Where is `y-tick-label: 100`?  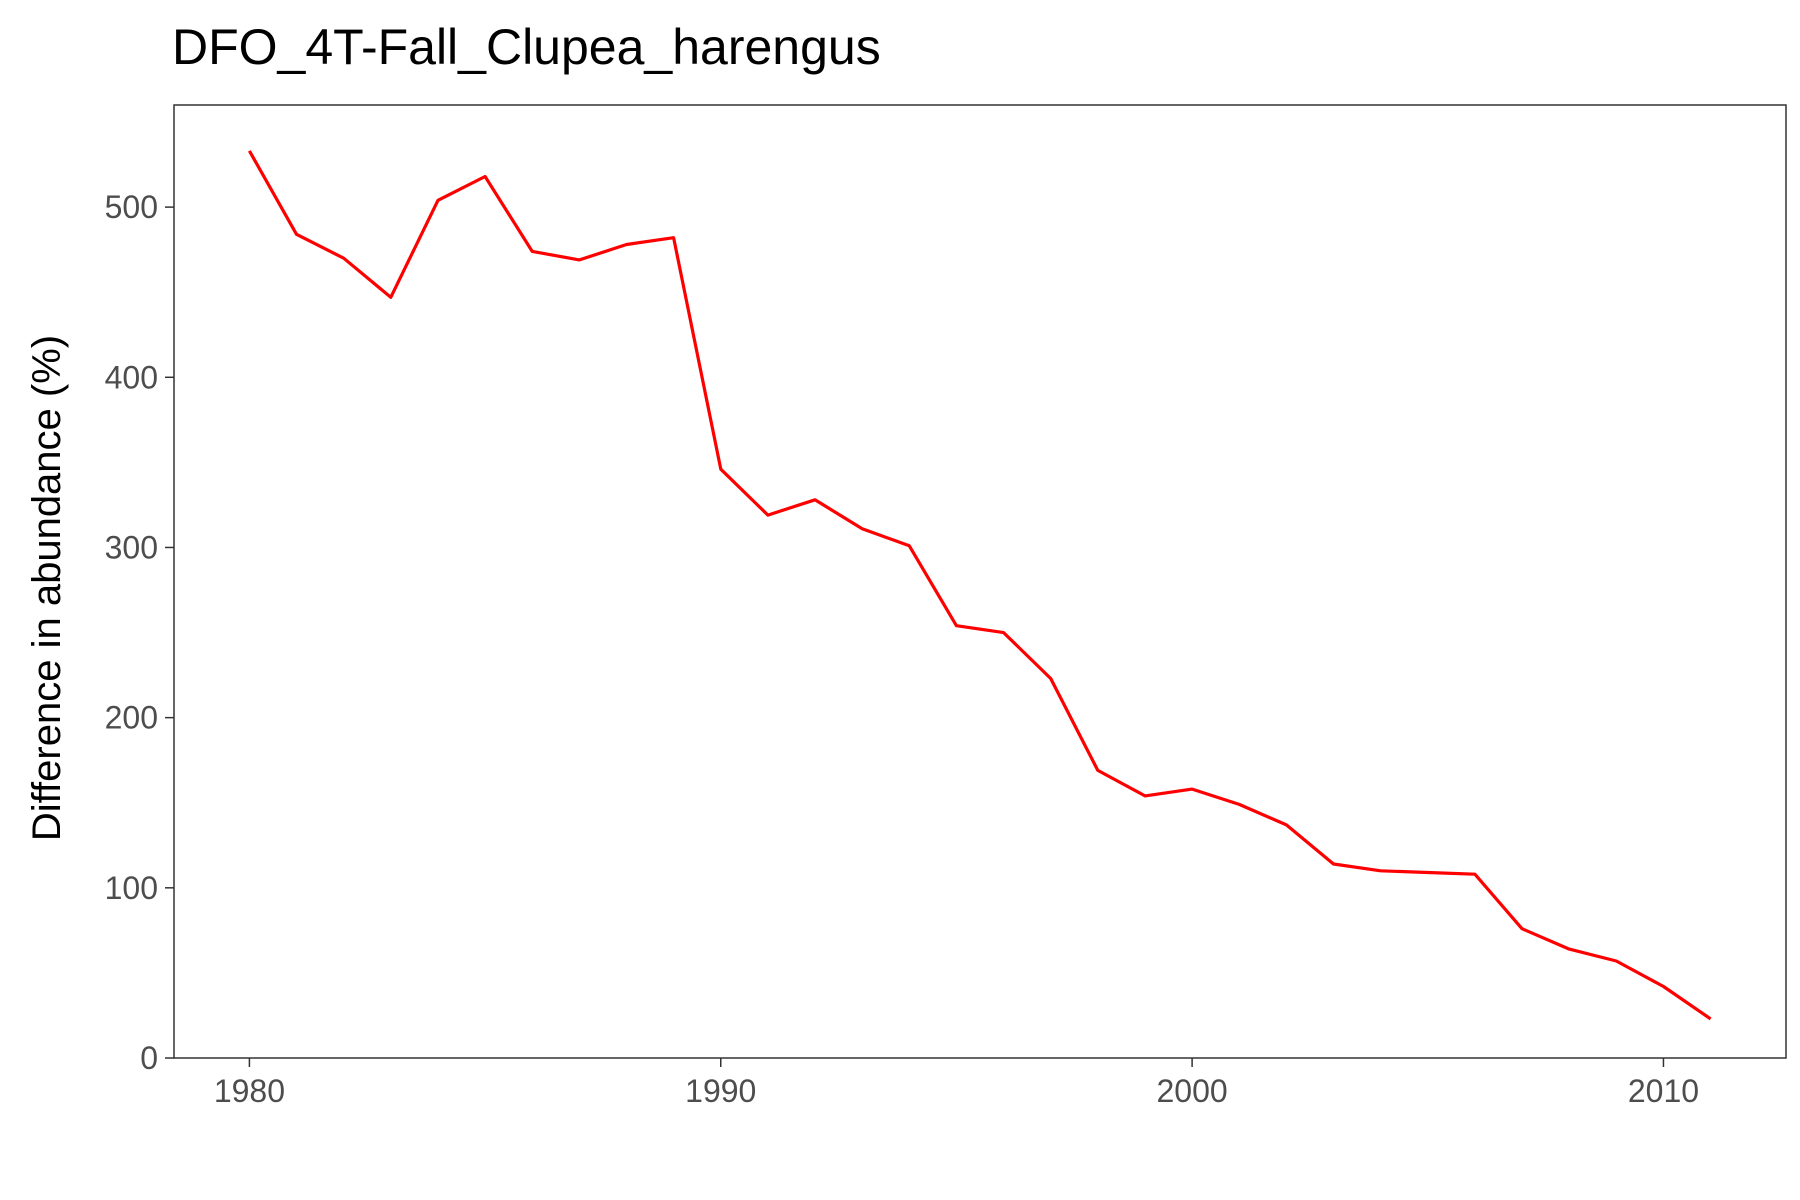
y-tick-label: 100 is located at coordinates (131, 888).